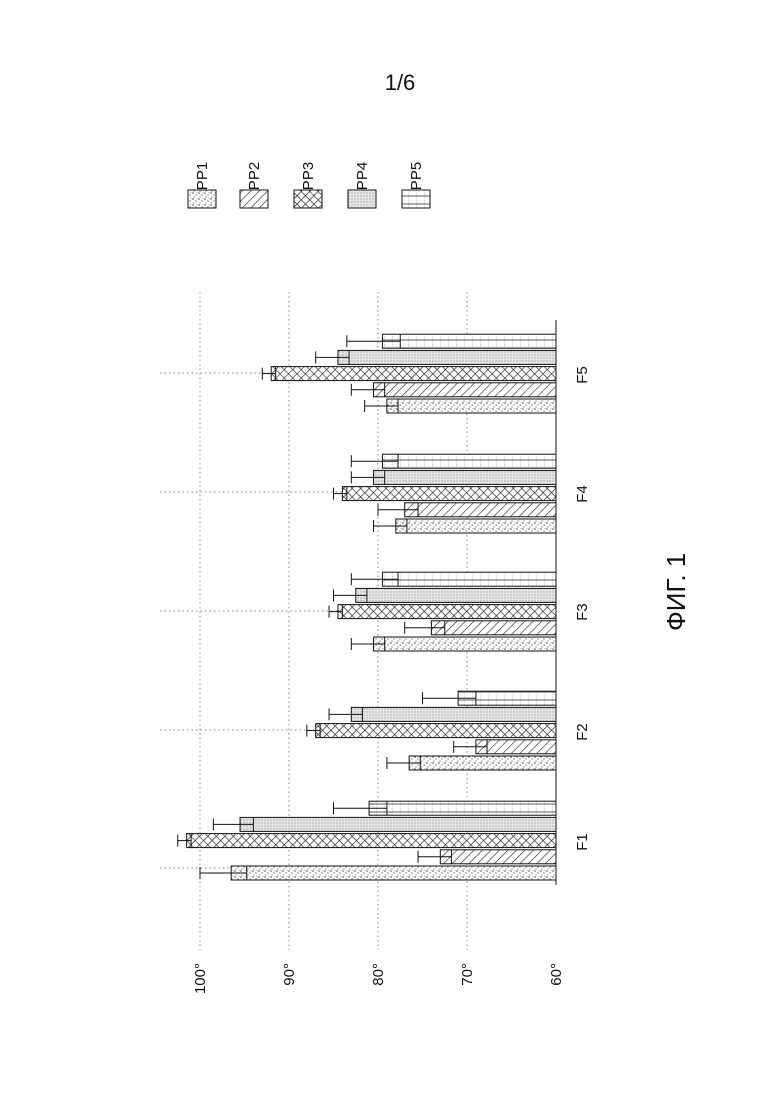  I want to click on category-label-f1: F1, so click(582, 842).